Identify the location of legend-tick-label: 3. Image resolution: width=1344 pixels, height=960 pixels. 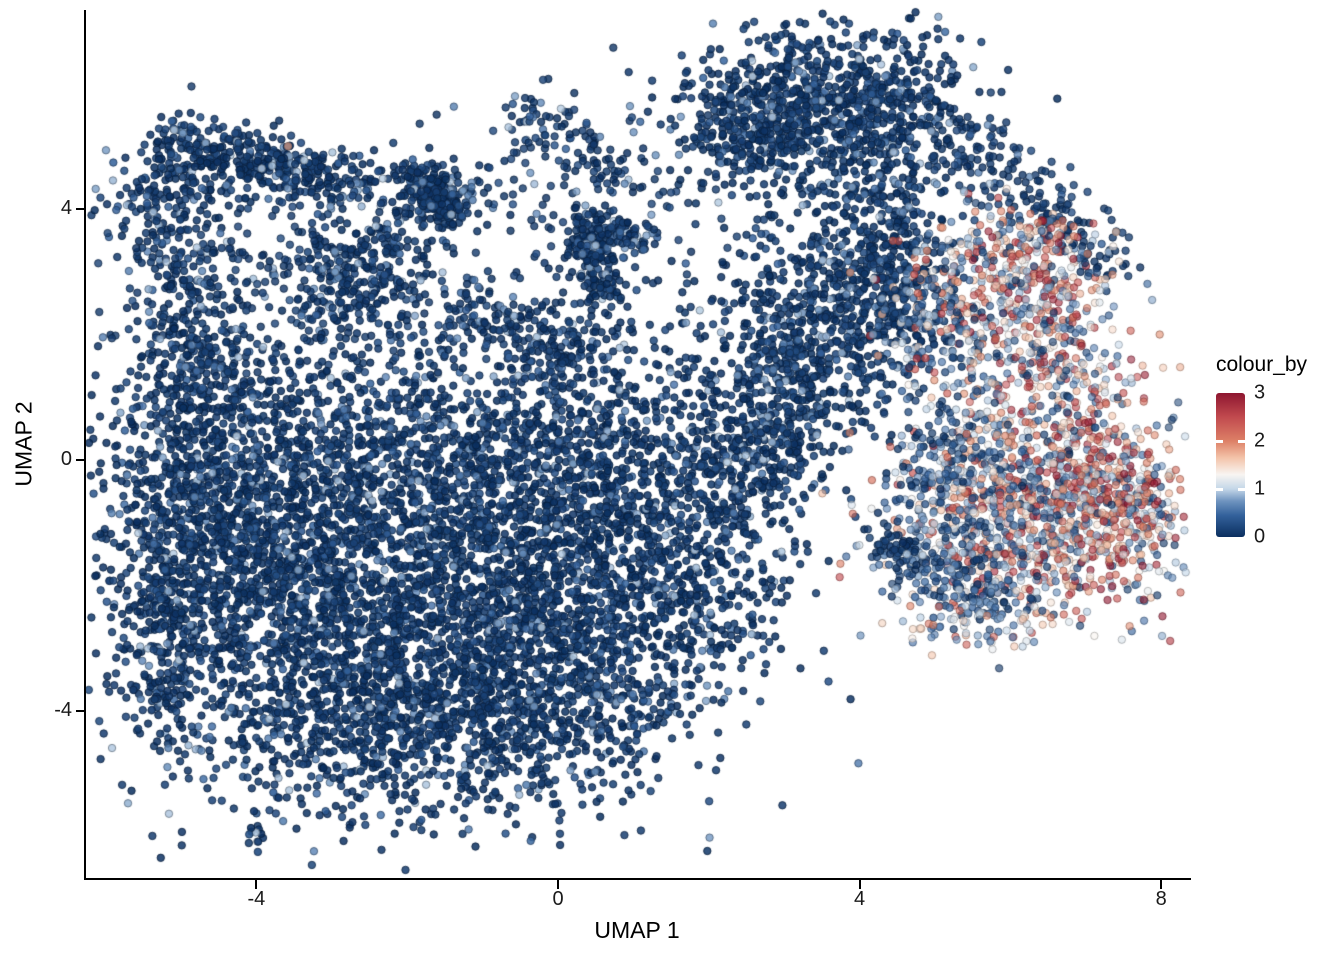
(1260, 392).